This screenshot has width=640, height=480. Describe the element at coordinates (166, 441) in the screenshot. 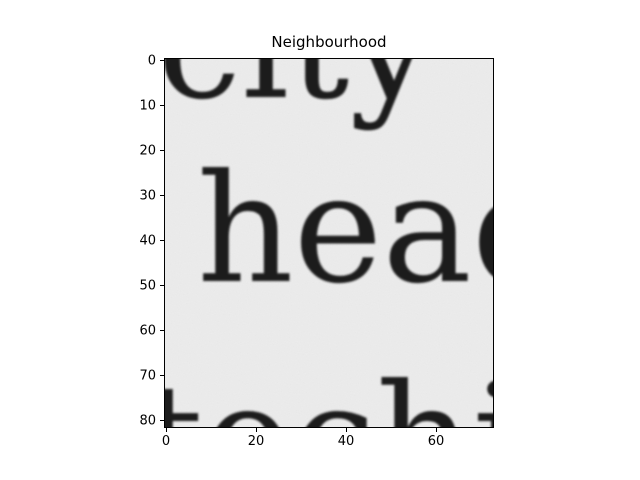

I see `xtick-label: 0` at that location.